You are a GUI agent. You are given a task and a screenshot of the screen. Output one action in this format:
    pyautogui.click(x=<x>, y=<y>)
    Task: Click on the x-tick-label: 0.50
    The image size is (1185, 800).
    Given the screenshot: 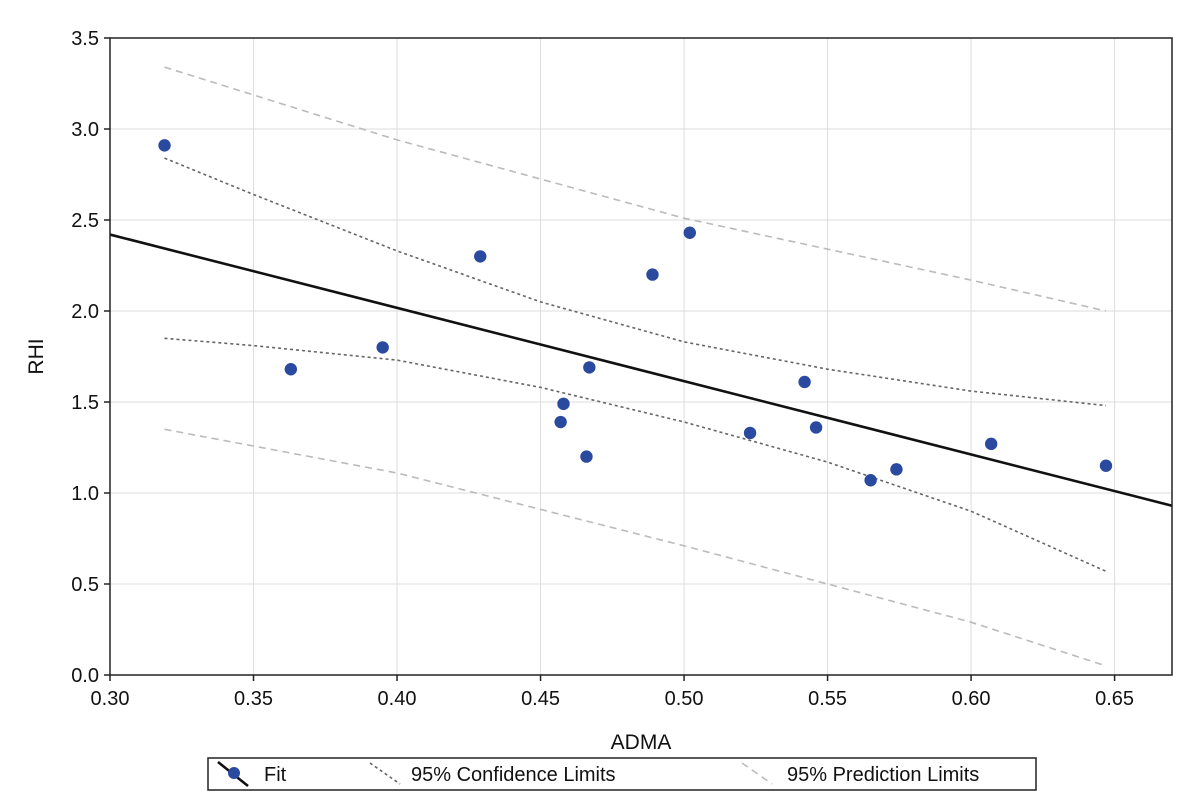 What is the action you would take?
    pyautogui.click(x=684, y=699)
    